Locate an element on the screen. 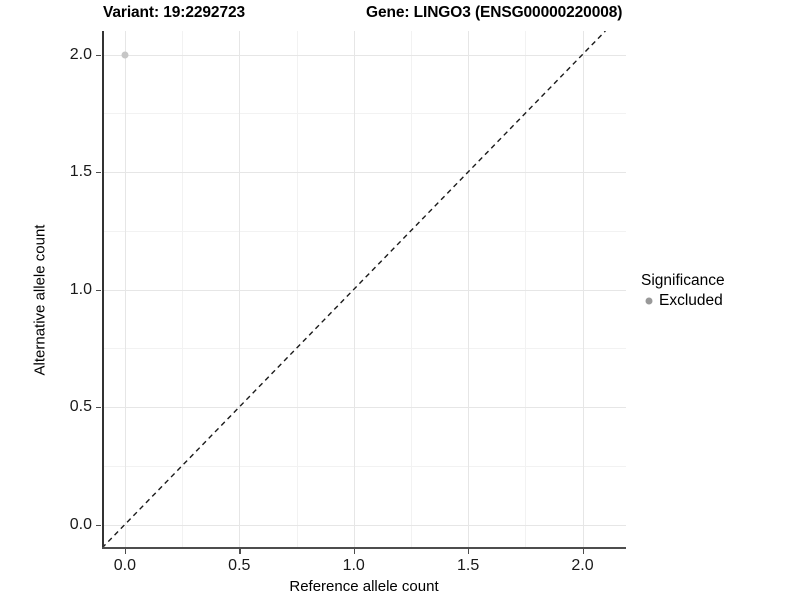  legend-key-circle-icon is located at coordinates (649, 301).